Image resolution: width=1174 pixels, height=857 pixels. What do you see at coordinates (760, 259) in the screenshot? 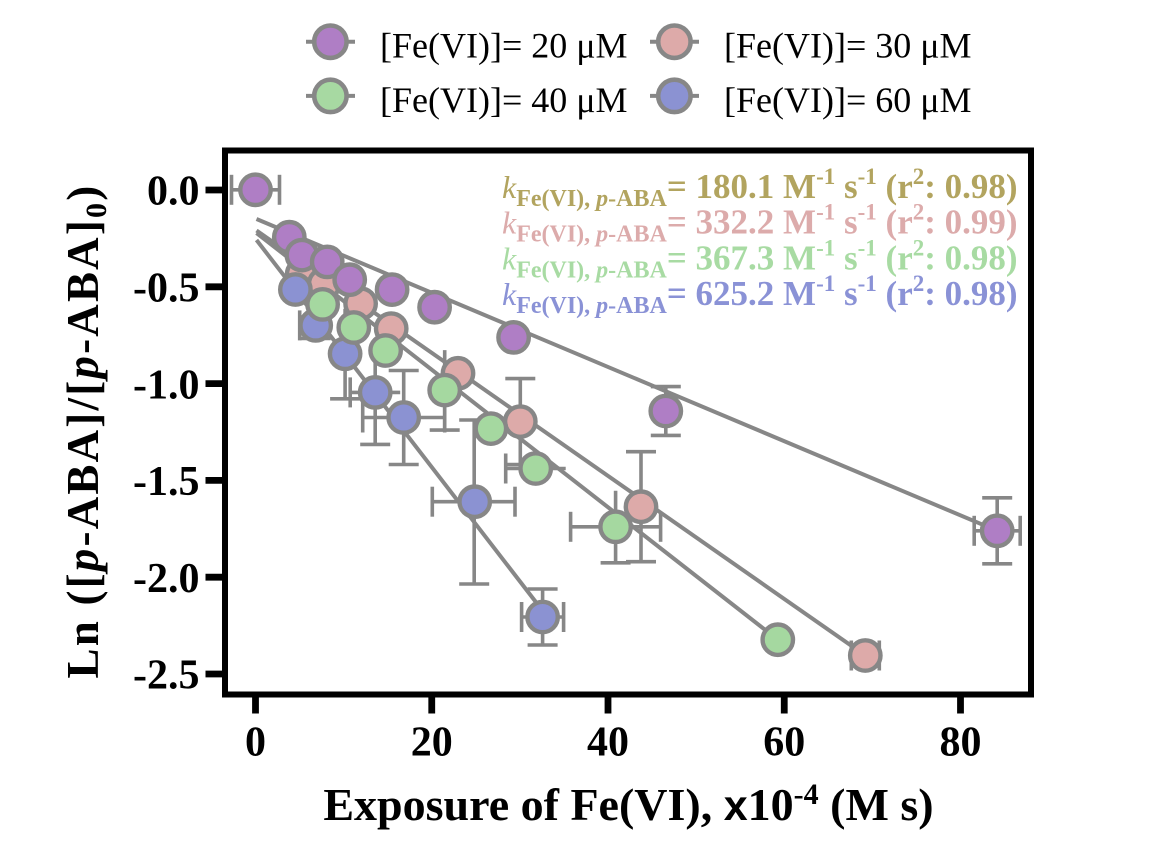
I see `svg-text:kFe(VI), p-ABA= 367.3 M-1 s-1: kFe(VI), p-ABA= 367.3 M-1 s-1 (r2: 0.98)` at bounding box center [760, 259].